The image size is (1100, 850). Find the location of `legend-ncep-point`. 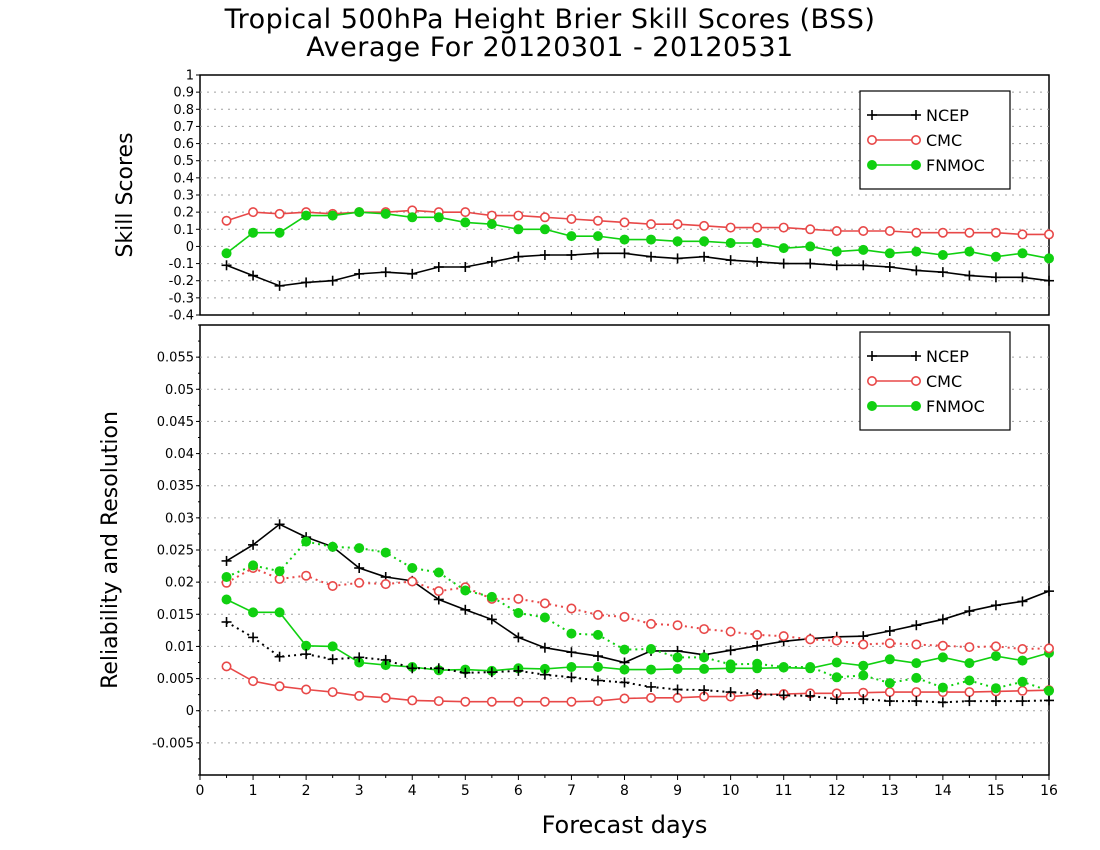

legend-ncep-point is located at coordinates (916, 356).